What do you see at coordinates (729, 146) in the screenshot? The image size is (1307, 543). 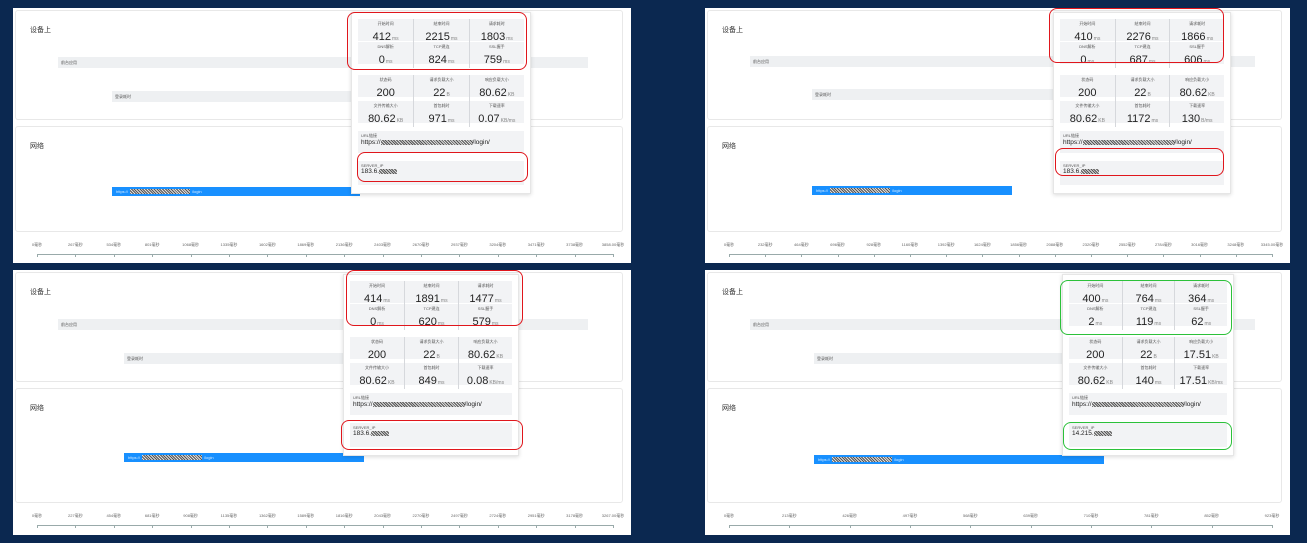 I see `section-title: 网络` at bounding box center [729, 146].